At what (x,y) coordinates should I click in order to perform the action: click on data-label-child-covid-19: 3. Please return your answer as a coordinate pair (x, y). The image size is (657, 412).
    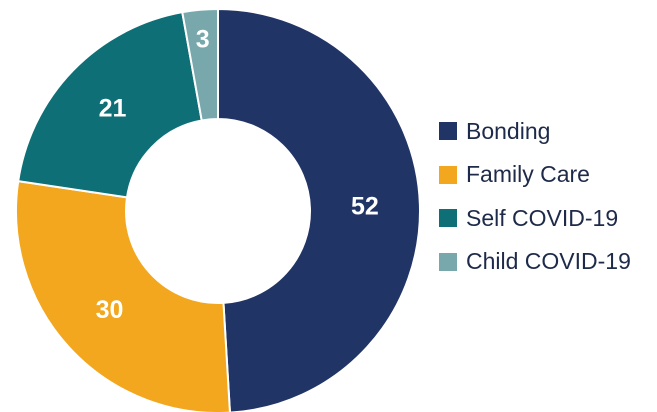
    Looking at the image, I should click on (203, 40).